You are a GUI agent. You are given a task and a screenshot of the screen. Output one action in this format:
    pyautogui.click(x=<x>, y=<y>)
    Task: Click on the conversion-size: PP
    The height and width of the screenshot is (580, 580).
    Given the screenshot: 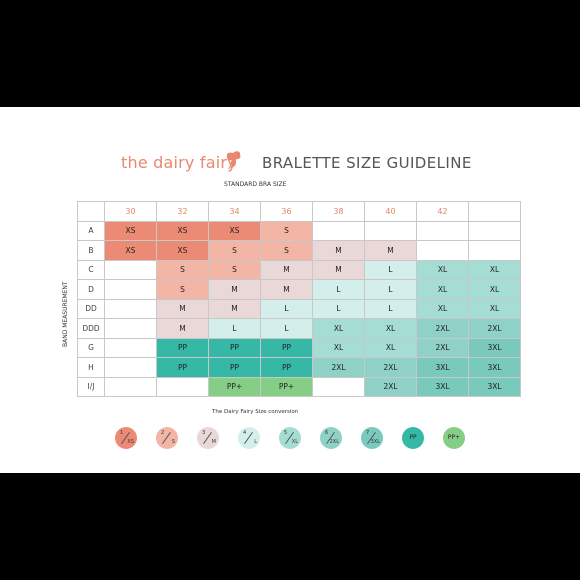 What is the action you would take?
    pyautogui.click(x=413, y=437)
    